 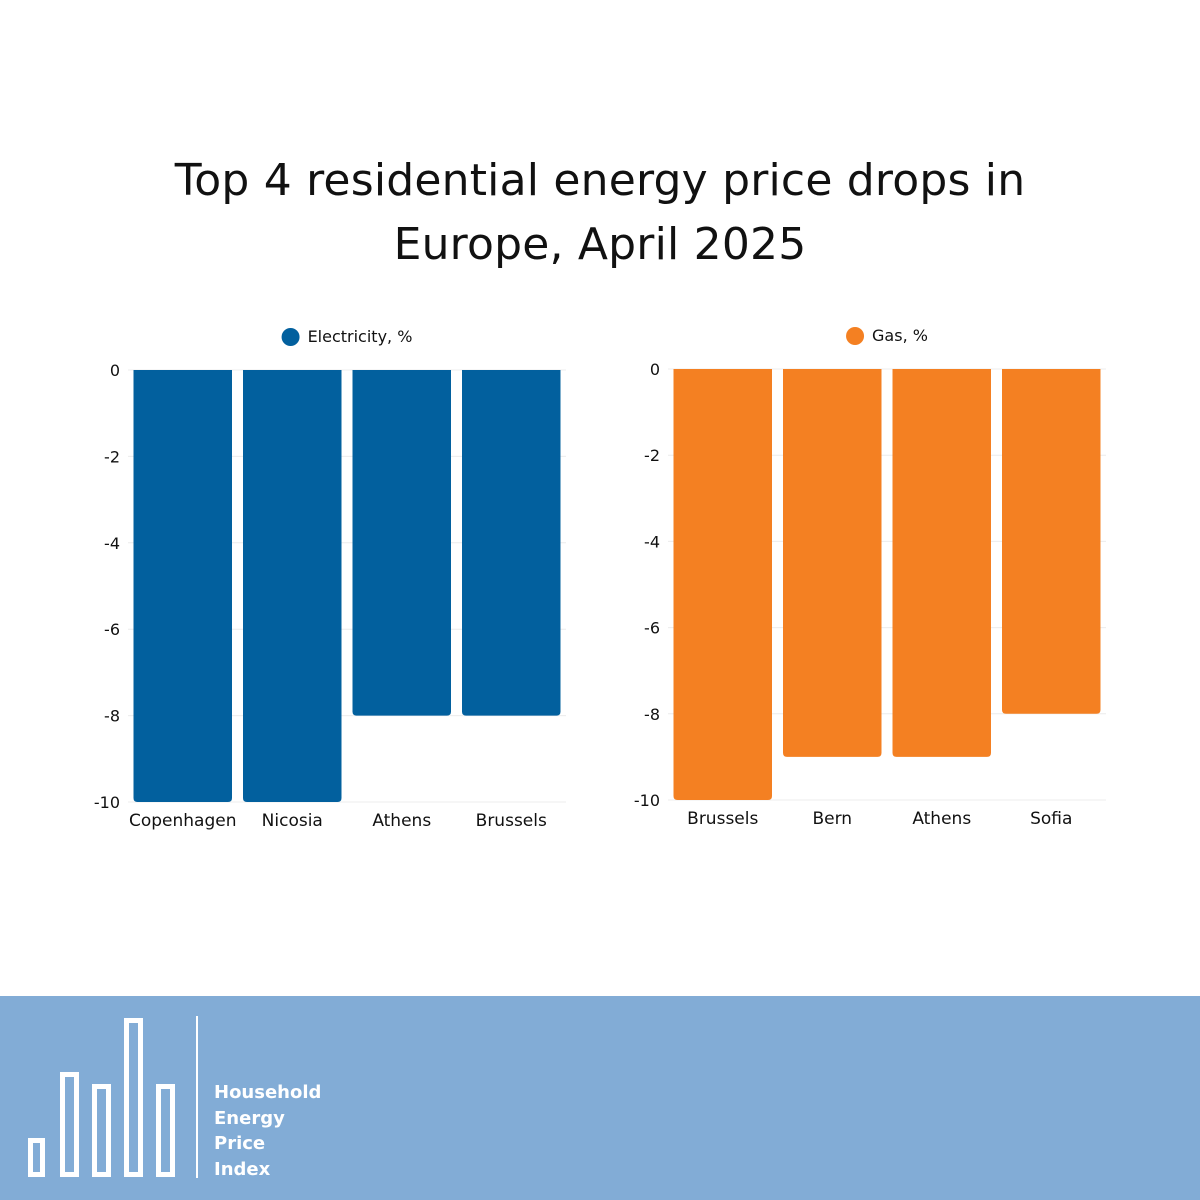 What do you see at coordinates (722, 819) in the screenshot?
I see `gas-x-tick-label: Brussels` at bounding box center [722, 819].